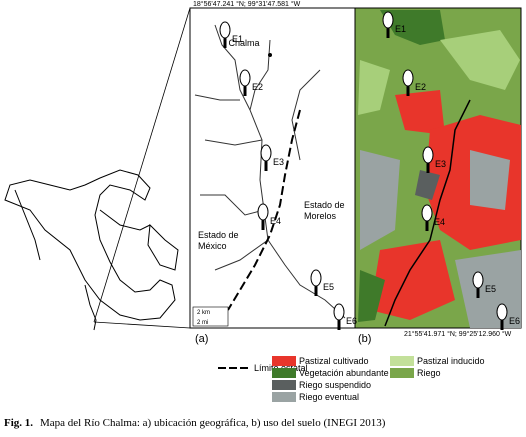 The image size is (526, 437). I want to click on panel-label: (b), so click(364, 339).